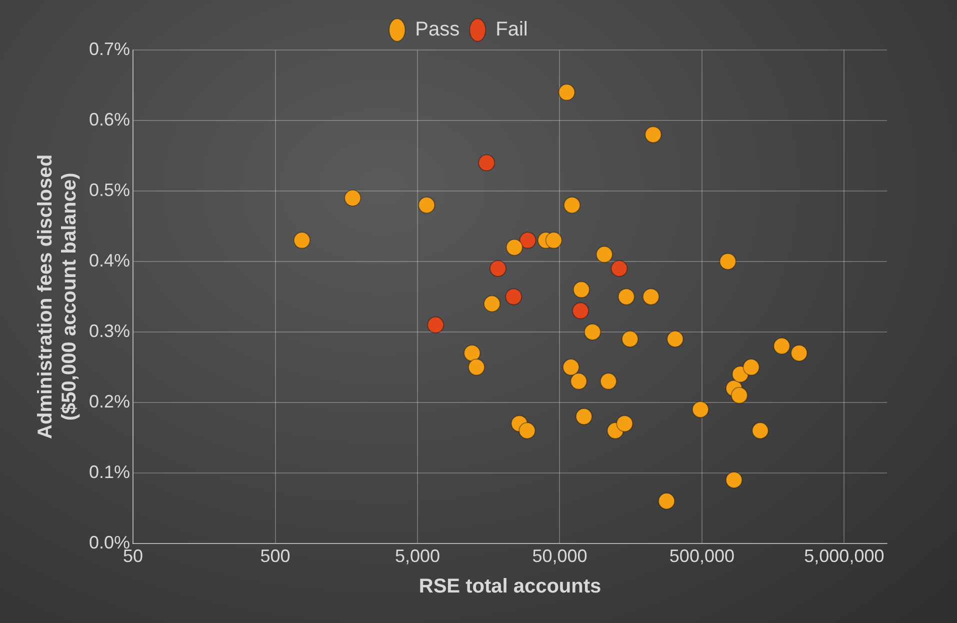  I want to click on y-tick-label: 0.7%, so click(109, 48).